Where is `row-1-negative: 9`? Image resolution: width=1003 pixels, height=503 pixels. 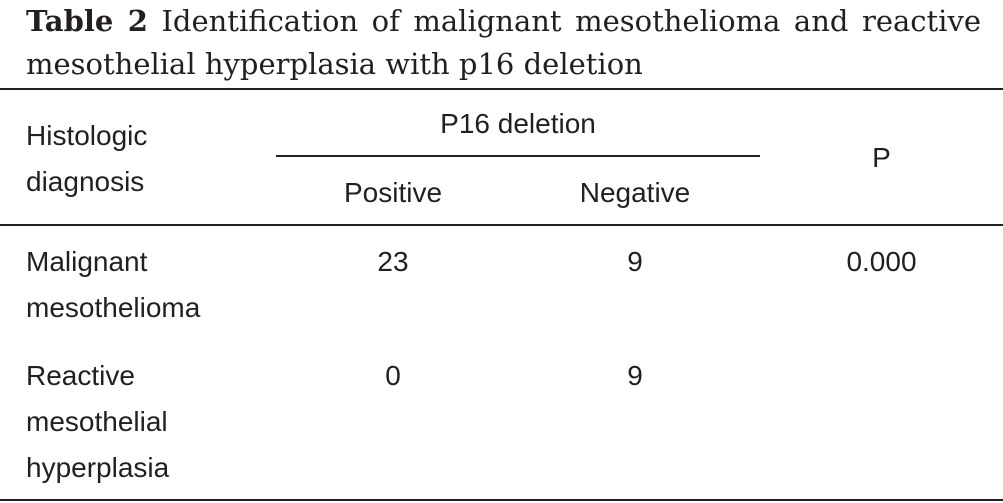 row-1-negative: 9 is located at coordinates (635, 261).